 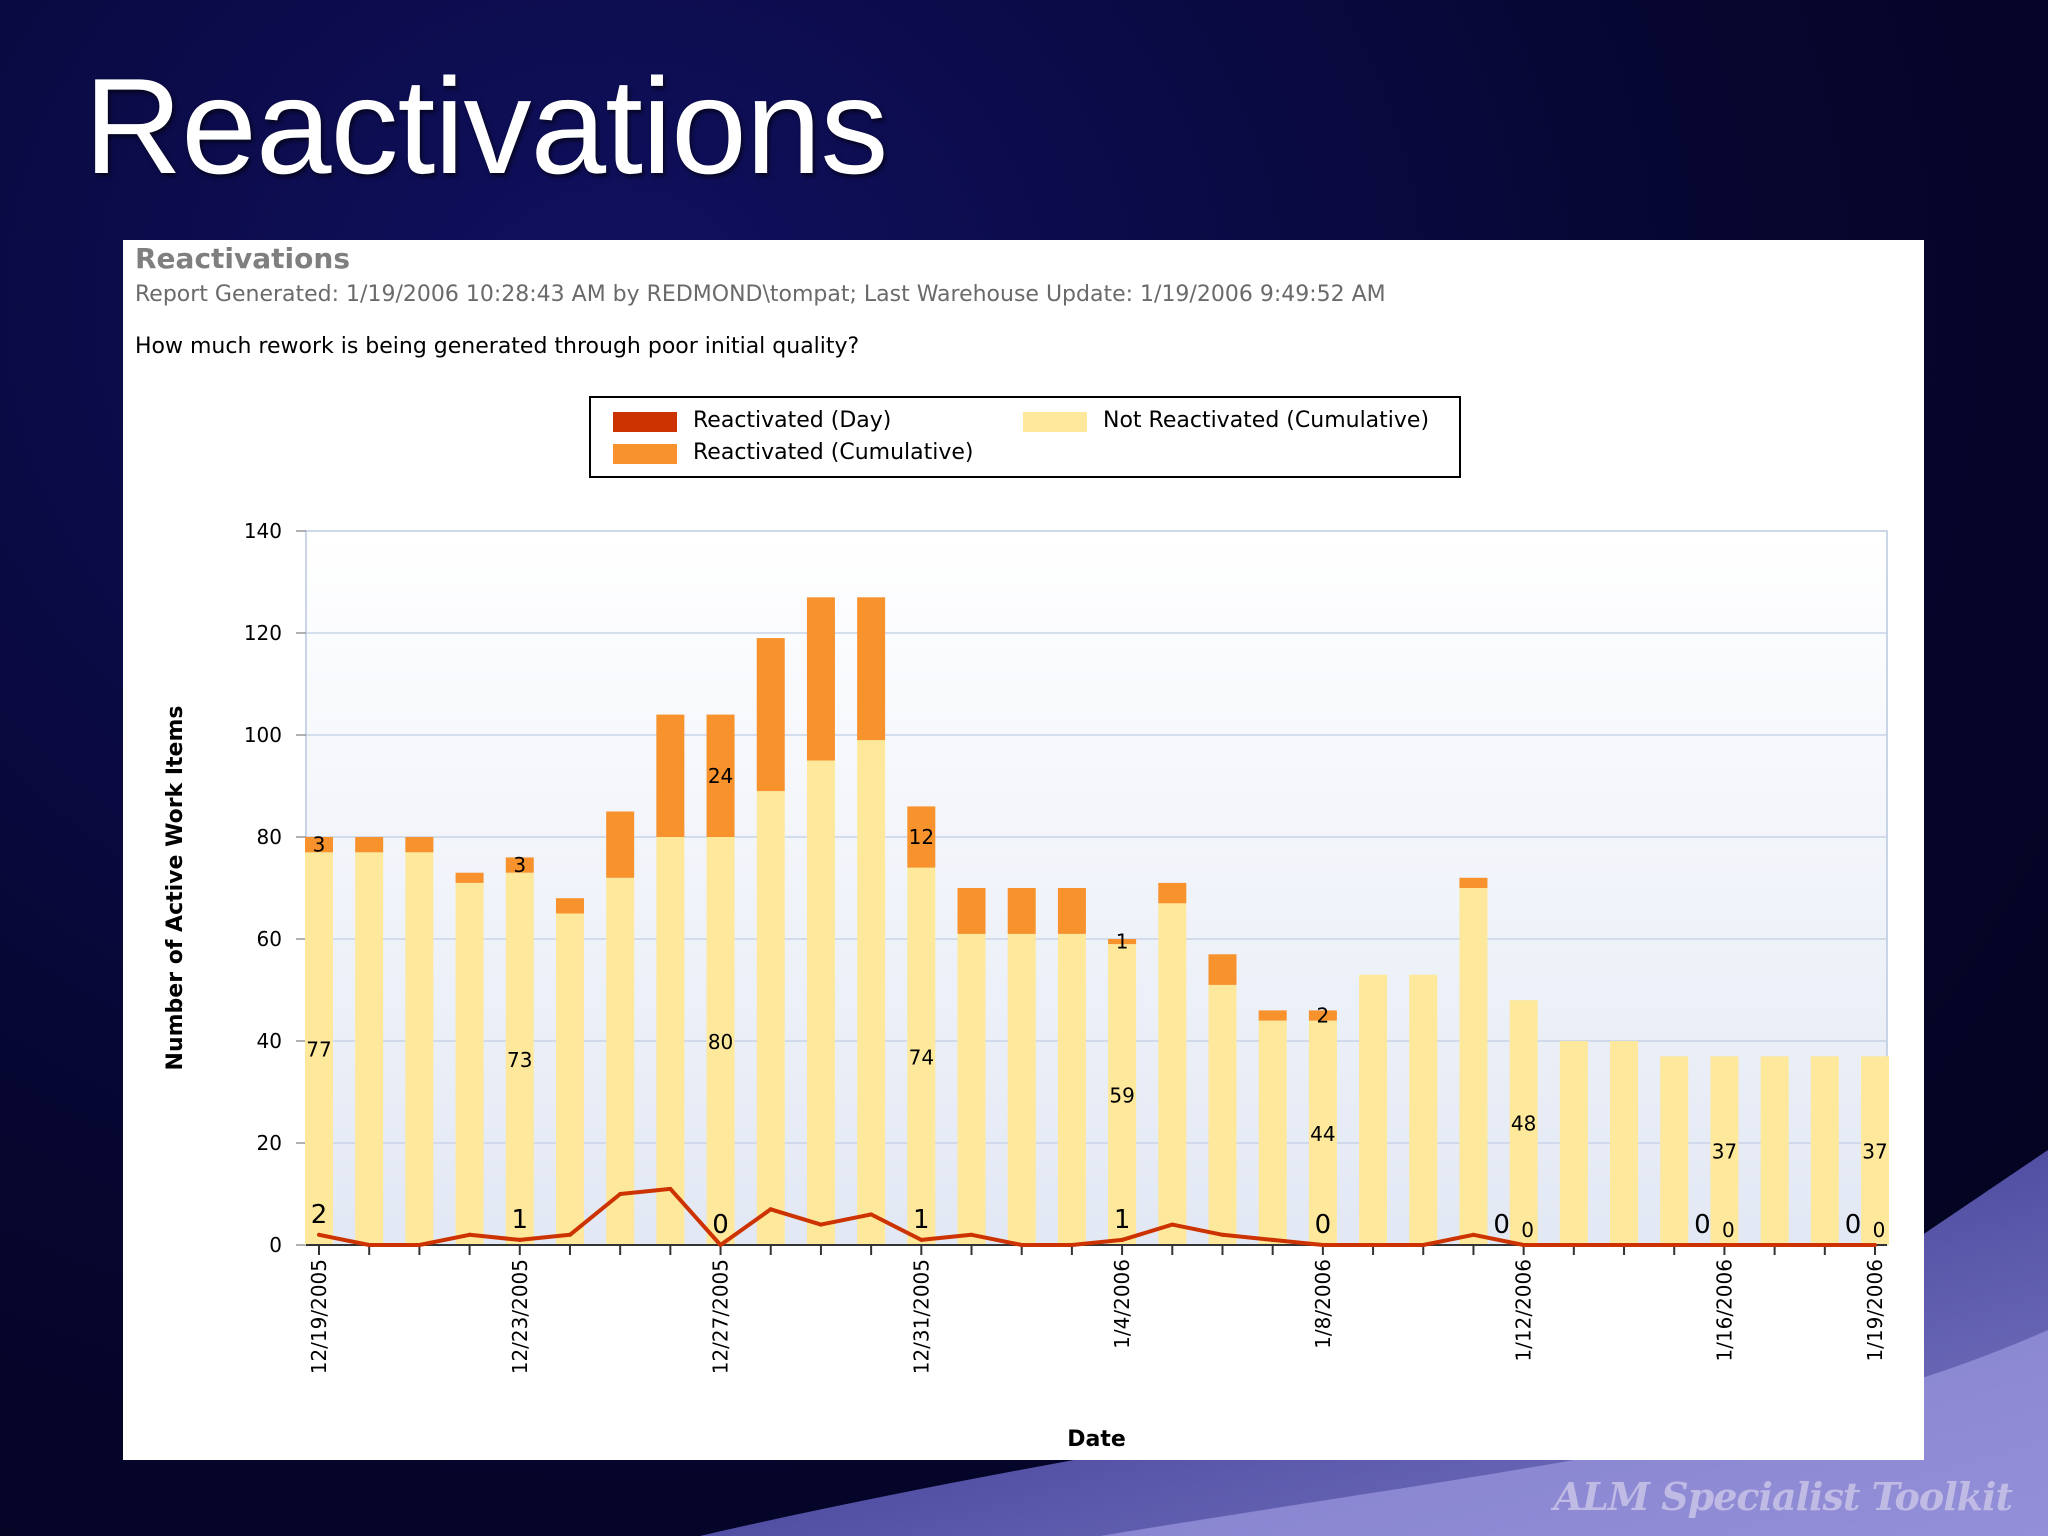 I want to click on legend-swatch-reactivated-day, so click(x=645, y=422).